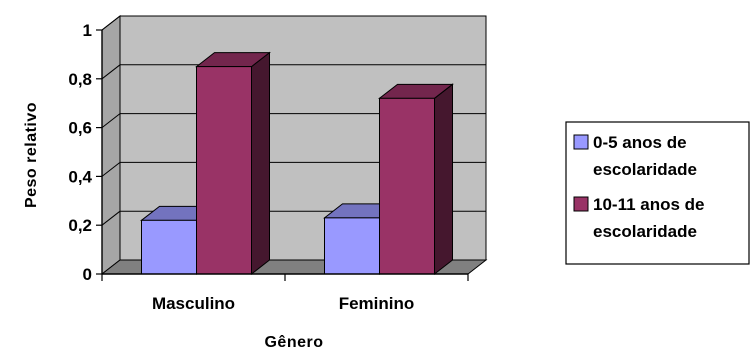  I want to click on y-tick-labels: 0 0,2 0,4 0,6 0,8 1, so click(80, 152).